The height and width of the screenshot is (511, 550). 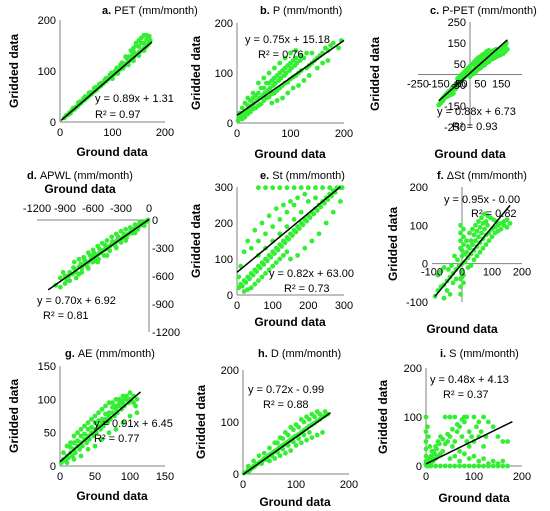 What do you see at coordinates (417, 303) in the screenshot?
I see `y-tick-label: -100` at bounding box center [417, 303].